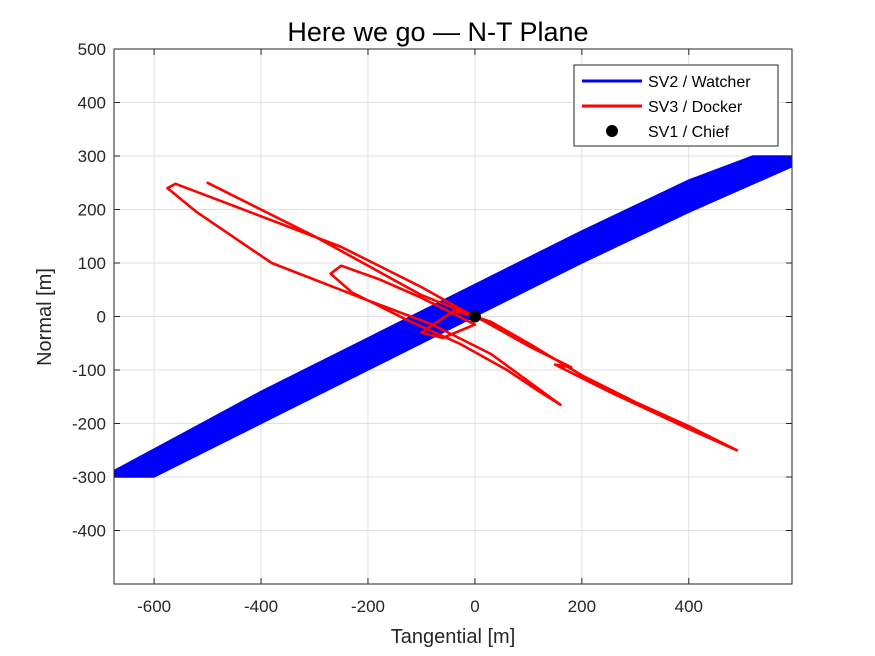 The height and width of the screenshot is (656, 875). What do you see at coordinates (699, 82) in the screenshot?
I see `legend-label: SV2 / Watcher` at bounding box center [699, 82].